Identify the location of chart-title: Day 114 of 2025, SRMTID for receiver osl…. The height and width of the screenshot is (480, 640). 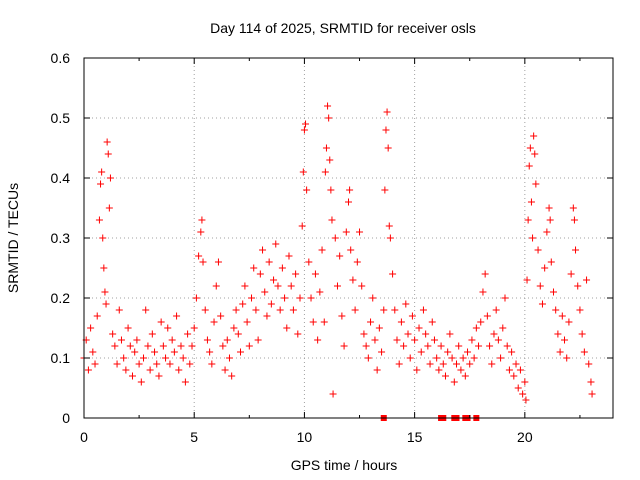
(343, 28).